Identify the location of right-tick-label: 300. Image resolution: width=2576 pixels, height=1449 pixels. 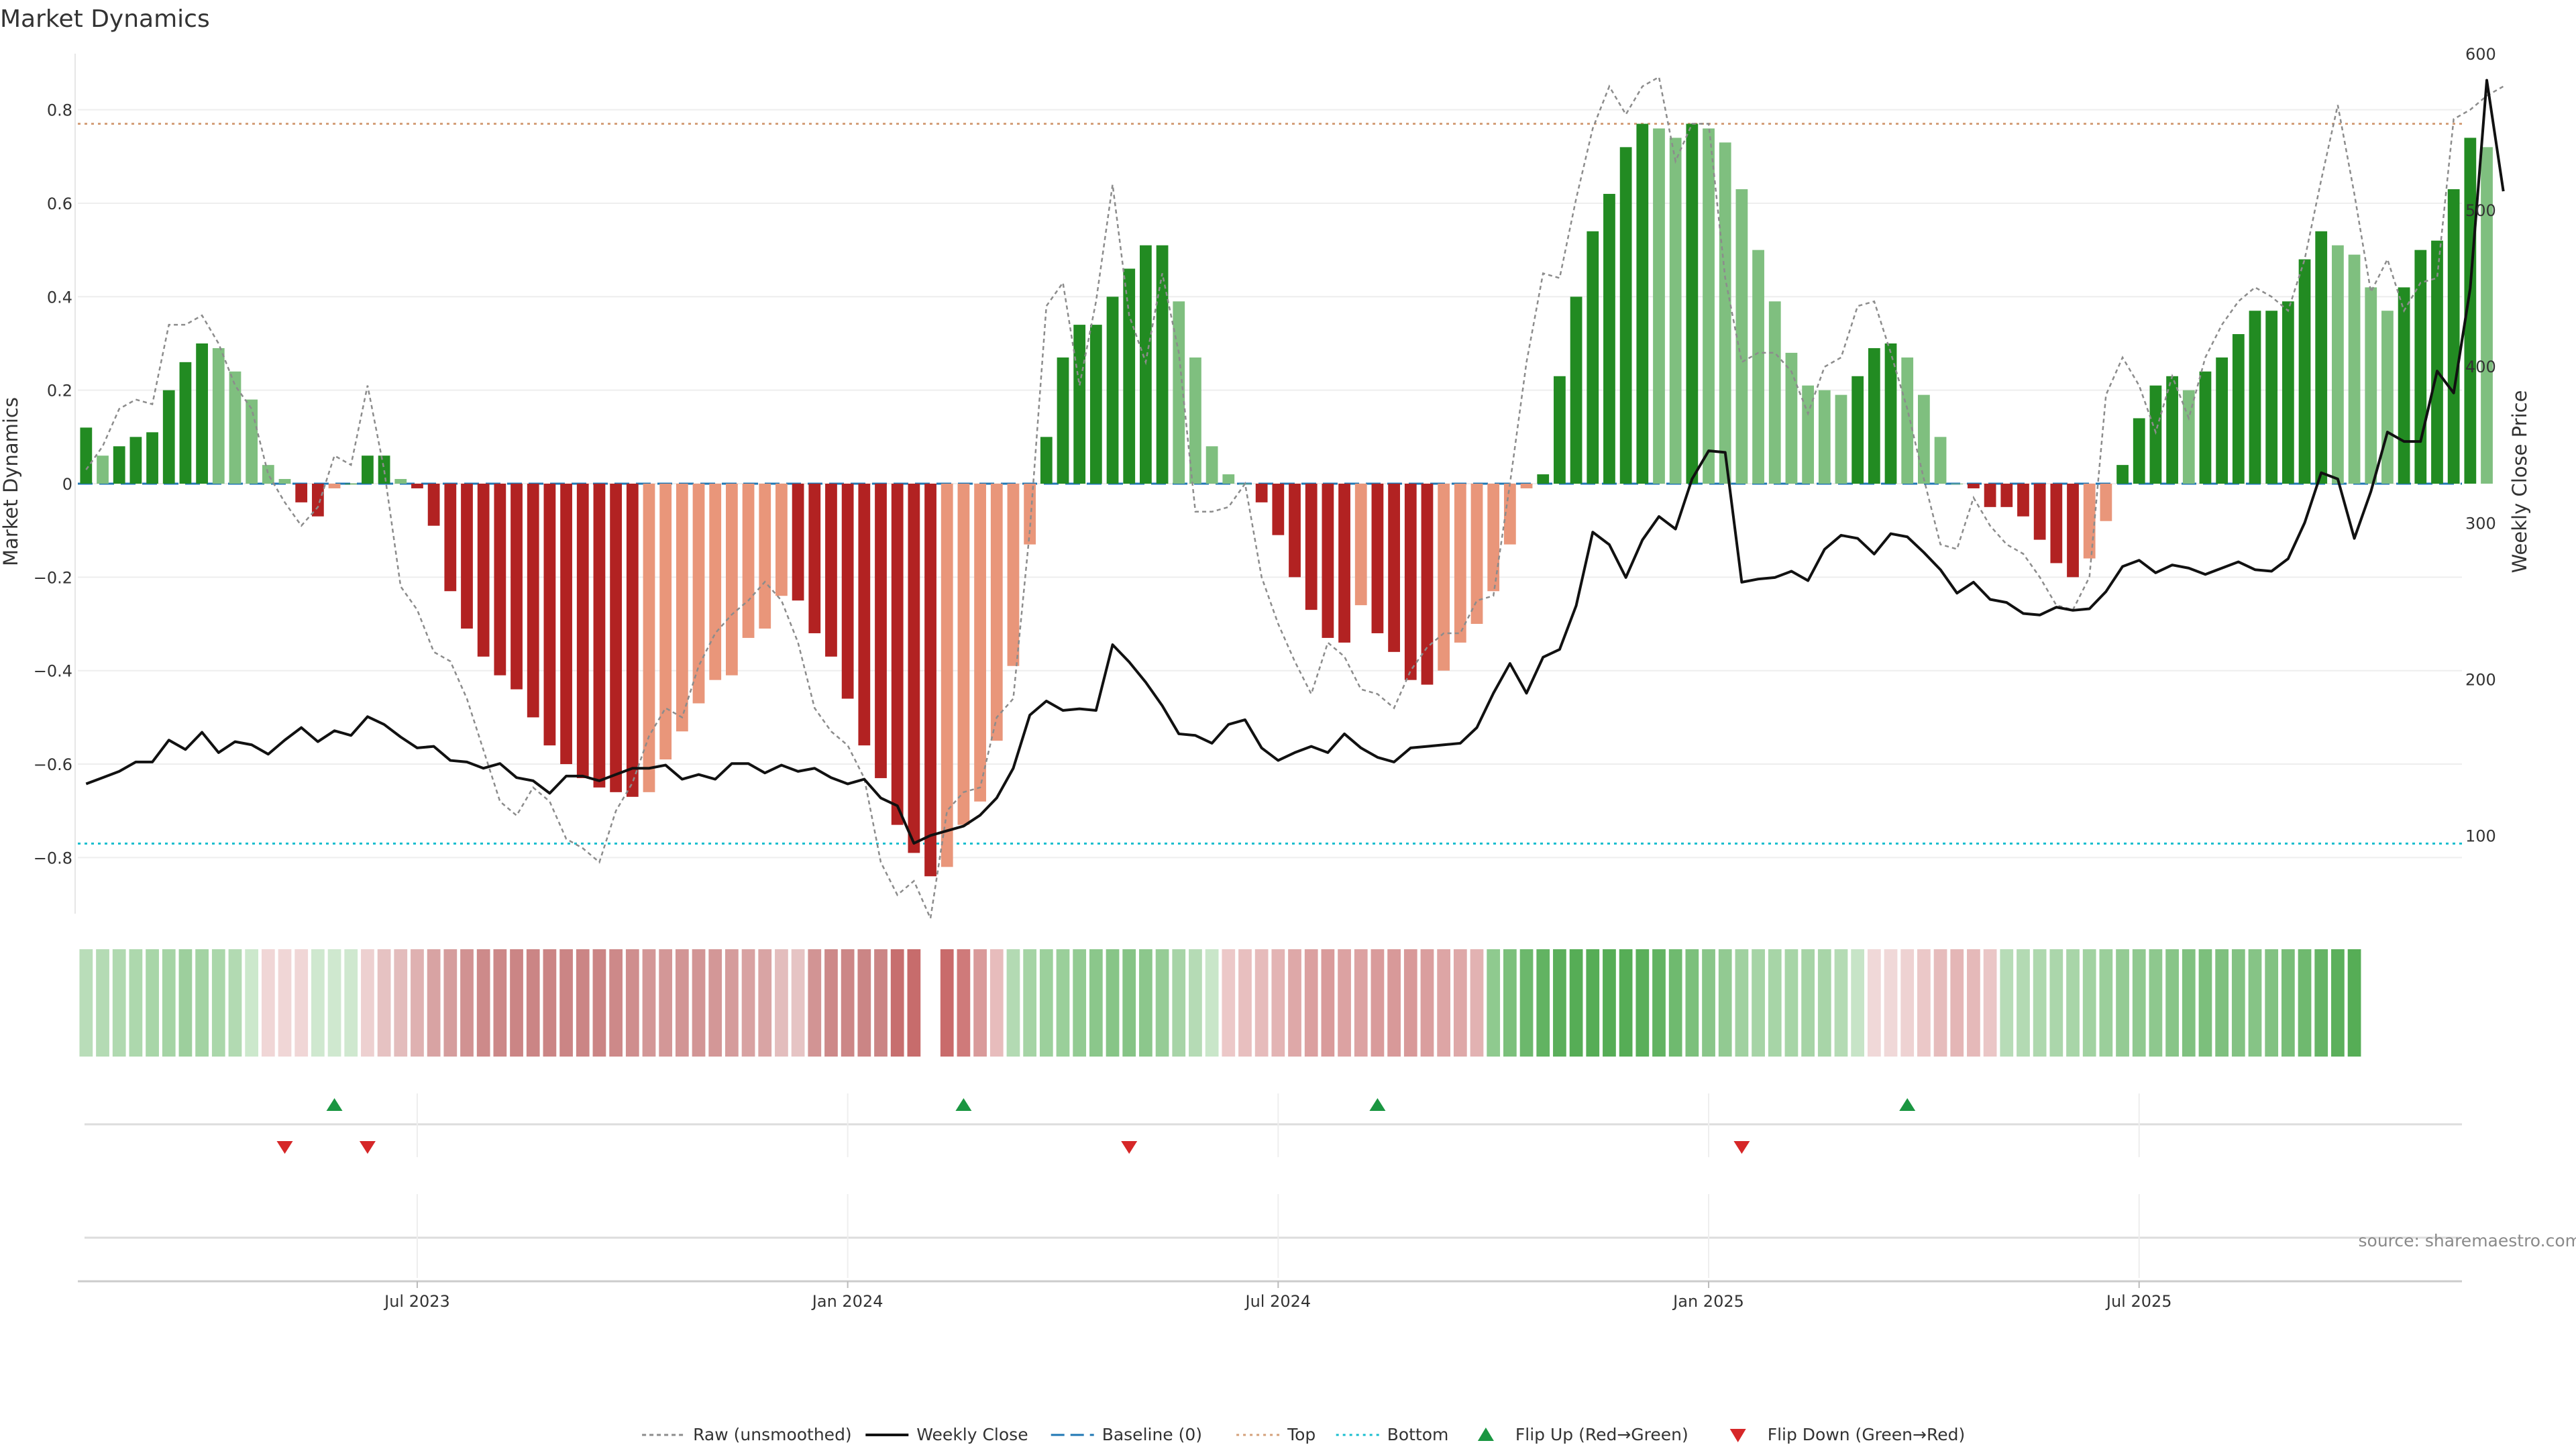
(2480, 523).